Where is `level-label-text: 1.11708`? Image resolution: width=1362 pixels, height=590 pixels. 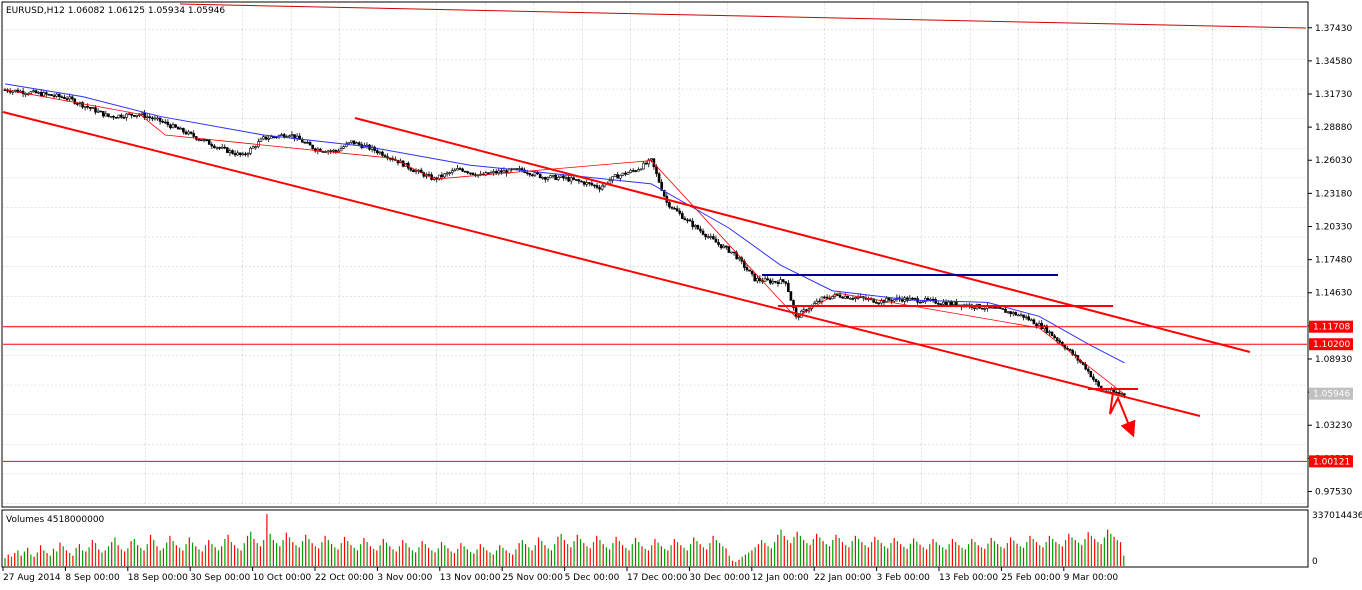 level-label-text: 1.11708 is located at coordinates (1331, 328).